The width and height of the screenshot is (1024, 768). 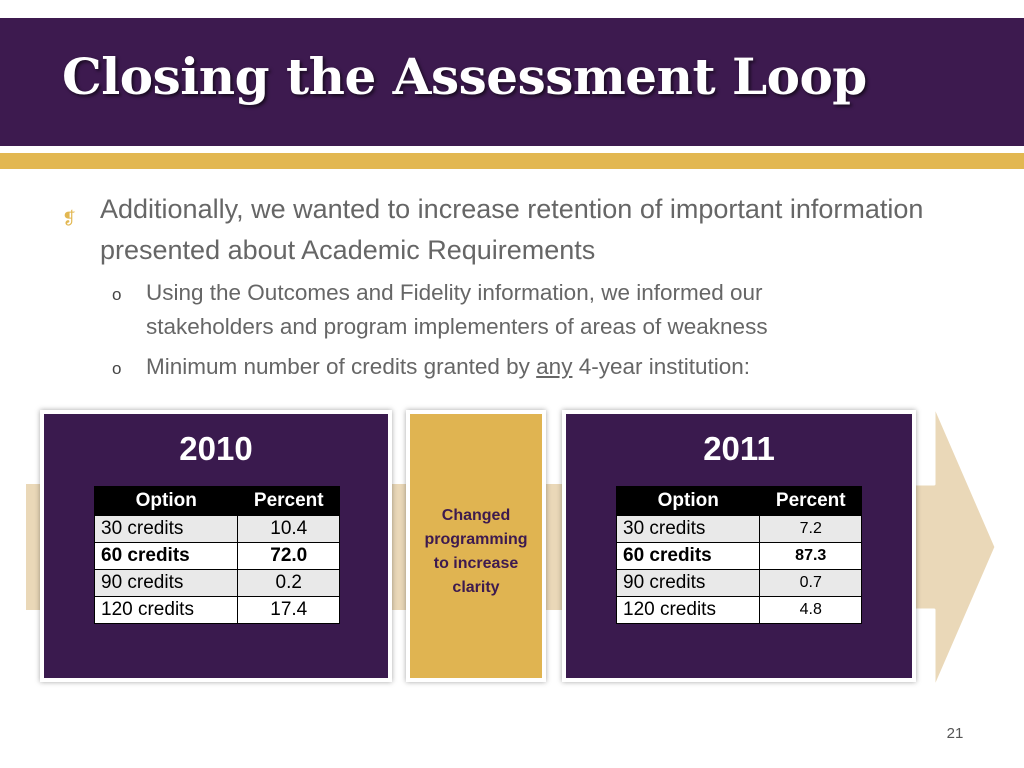 What do you see at coordinates (288, 610) in the screenshot?
I see `percent-cell: 17.4` at bounding box center [288, 610].